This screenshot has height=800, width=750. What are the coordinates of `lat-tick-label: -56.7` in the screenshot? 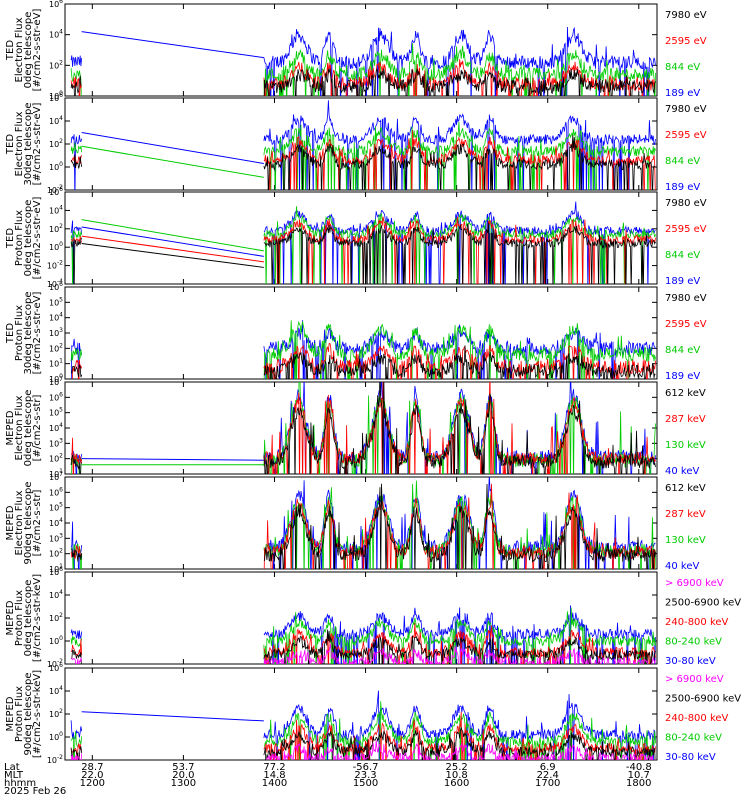 It's located at (366, 767).